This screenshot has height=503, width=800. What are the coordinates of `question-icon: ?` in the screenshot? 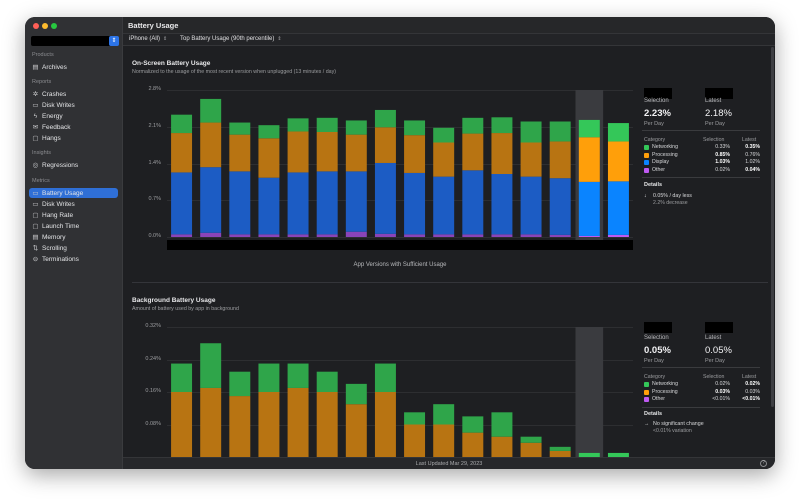 It's located at (763, 463).